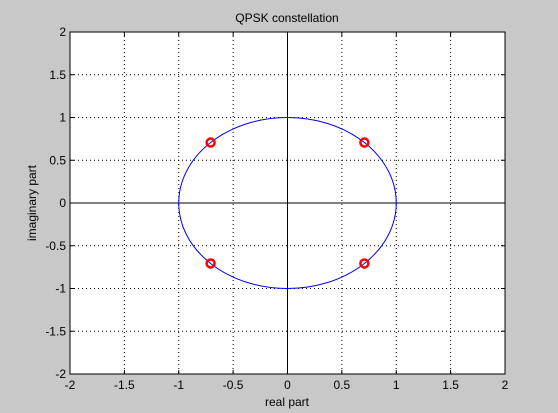 The width and height of the screenshot is (558, 413). What do you see at coordinates (233, 385) in the screenshot?
I see `x-tick-label: -0.5` at bounding box center [233, 385].